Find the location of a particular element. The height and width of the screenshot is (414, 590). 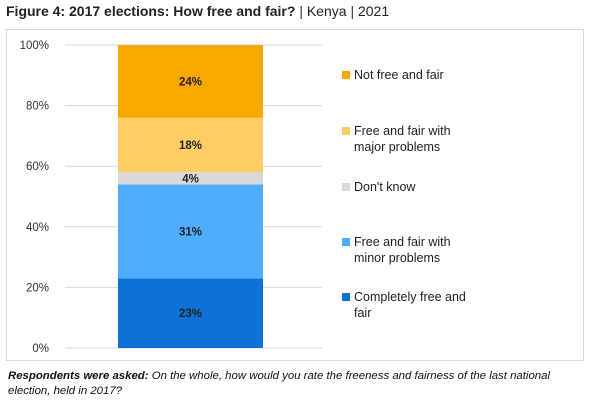

data-label: 24% is located at coordinates (190, 82).